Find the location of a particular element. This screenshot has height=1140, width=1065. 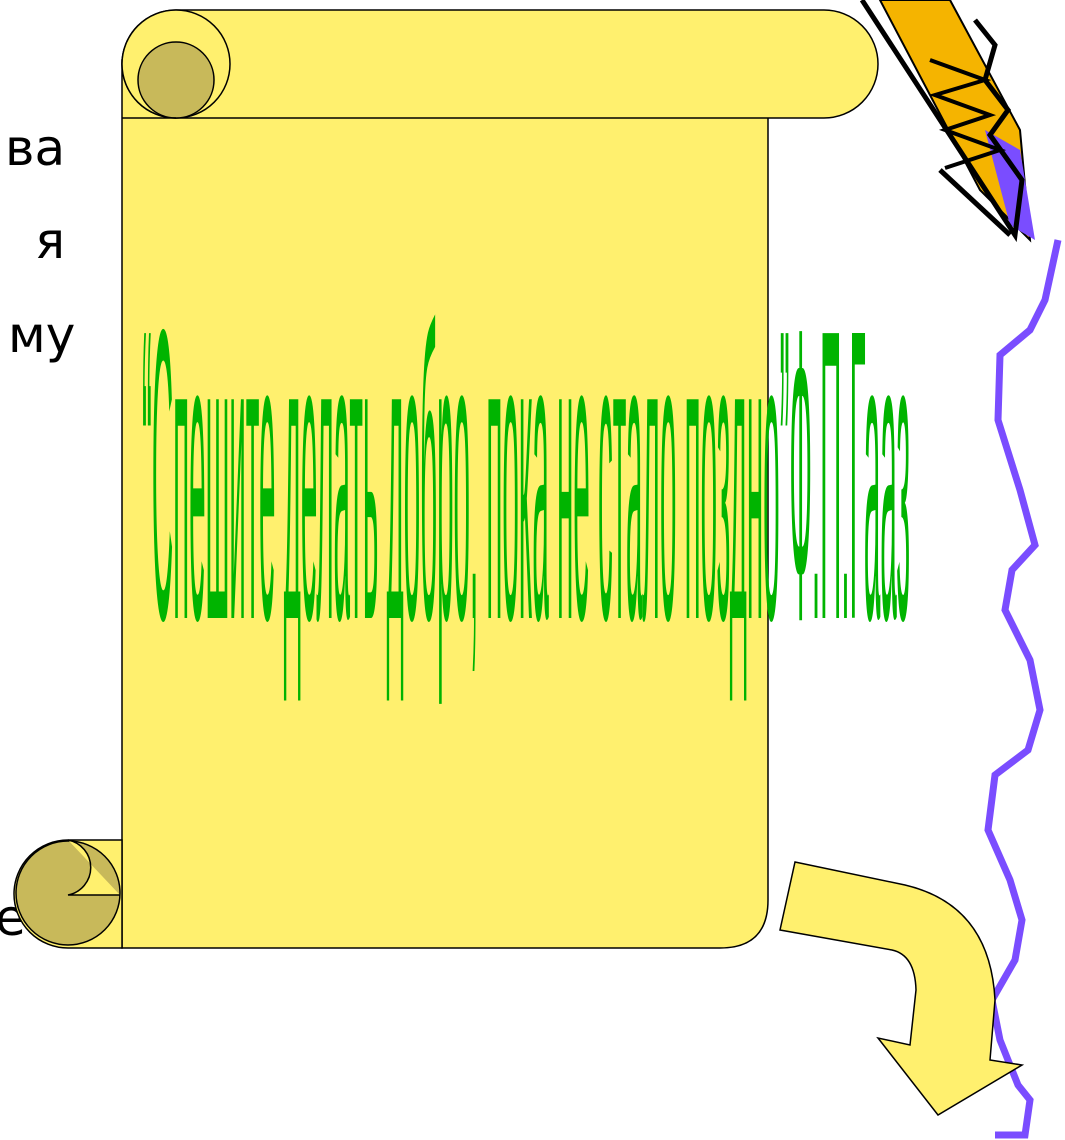

pencil-icon is located at coordinates (947, 121).